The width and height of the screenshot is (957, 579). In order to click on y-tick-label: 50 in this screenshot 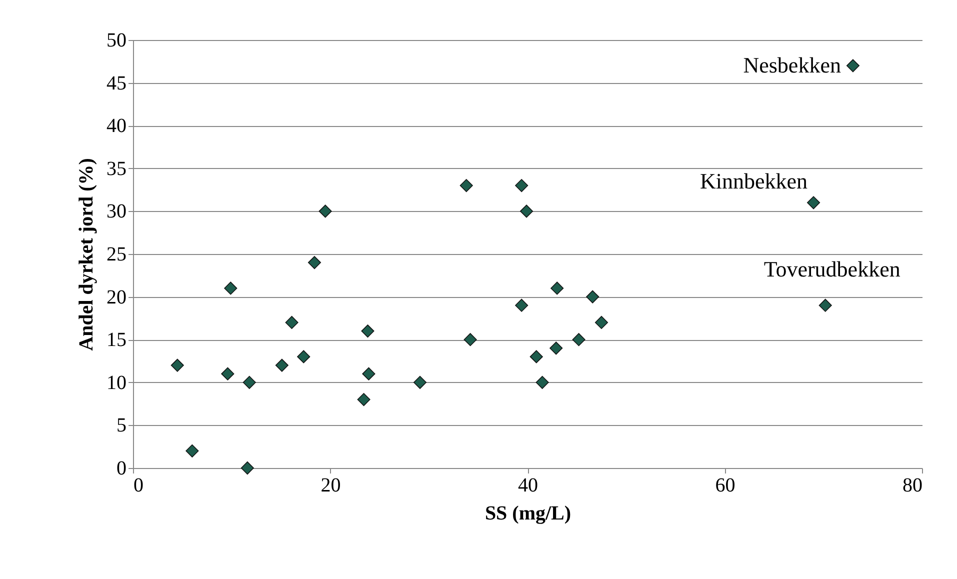, I will do `click(116, 41)`.